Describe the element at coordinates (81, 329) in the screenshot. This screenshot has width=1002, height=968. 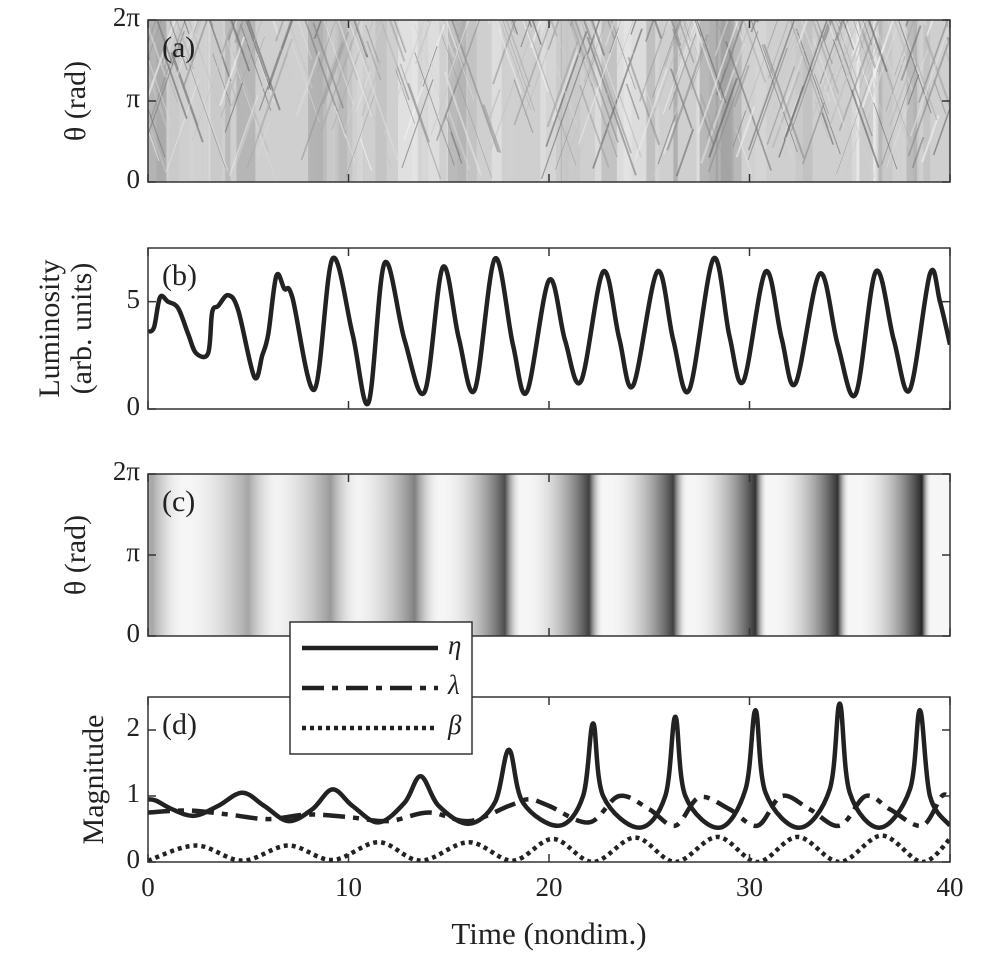
I see `y-axis-label: (arb. units)` at that location.